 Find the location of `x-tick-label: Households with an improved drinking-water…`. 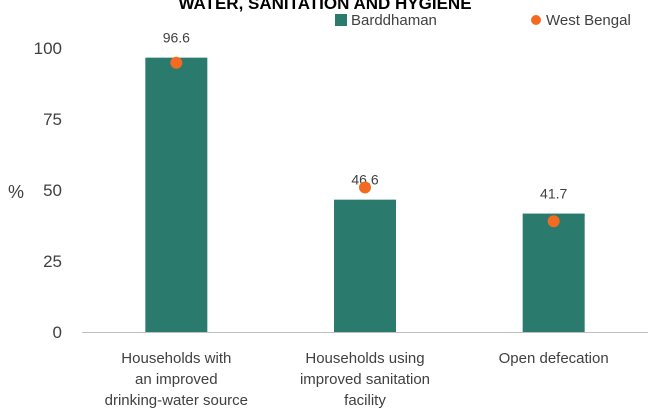

x-tick-label: Households with an improved drinking-water… is located at coordinates (176, 379).